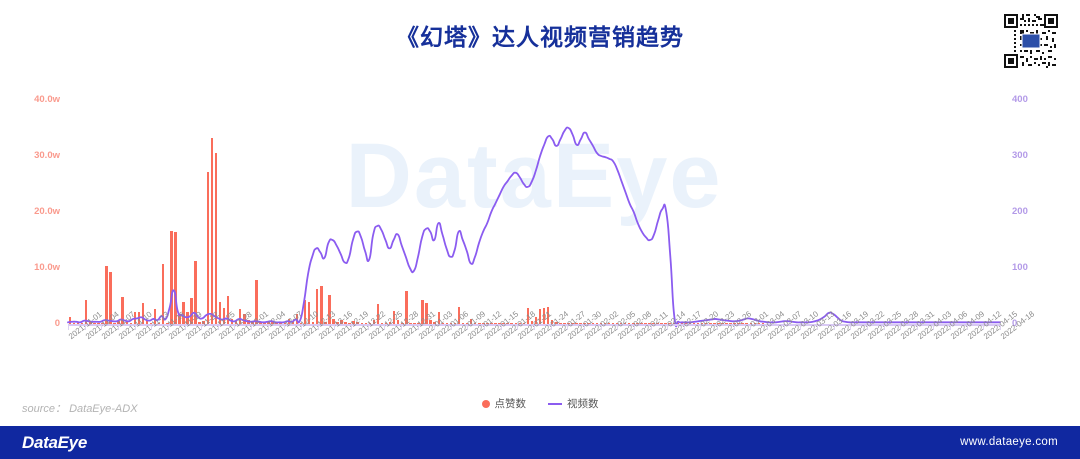  I want to click on website-url: www.dataeye.com, so click(1009, 442).